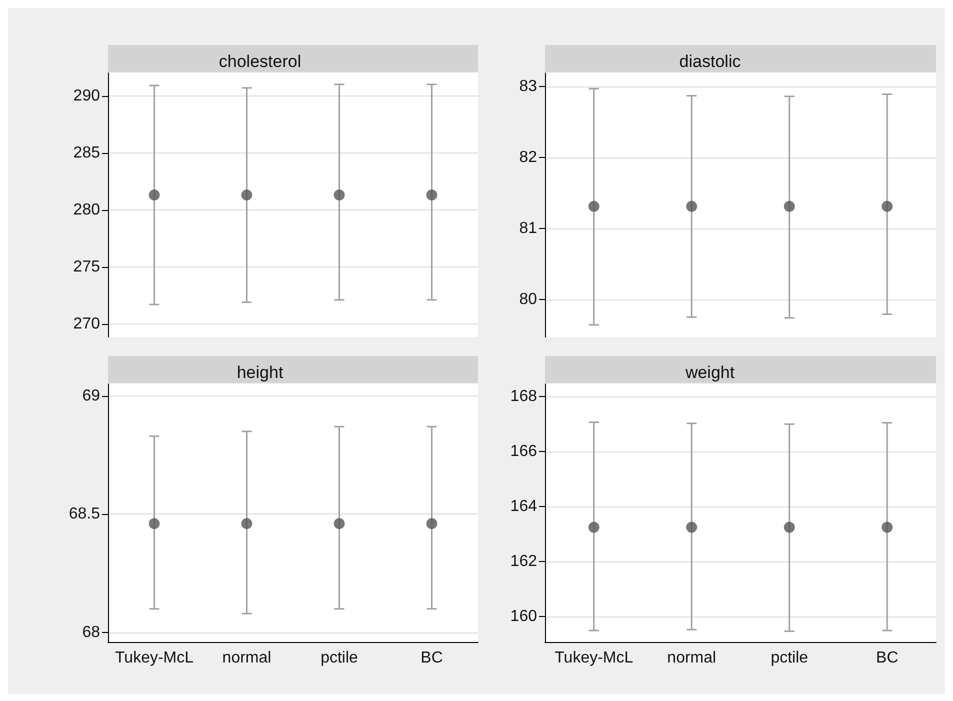 This screenshot has width=953, height=701. I want to click on y-tick-label: 164, so click(524, 507).